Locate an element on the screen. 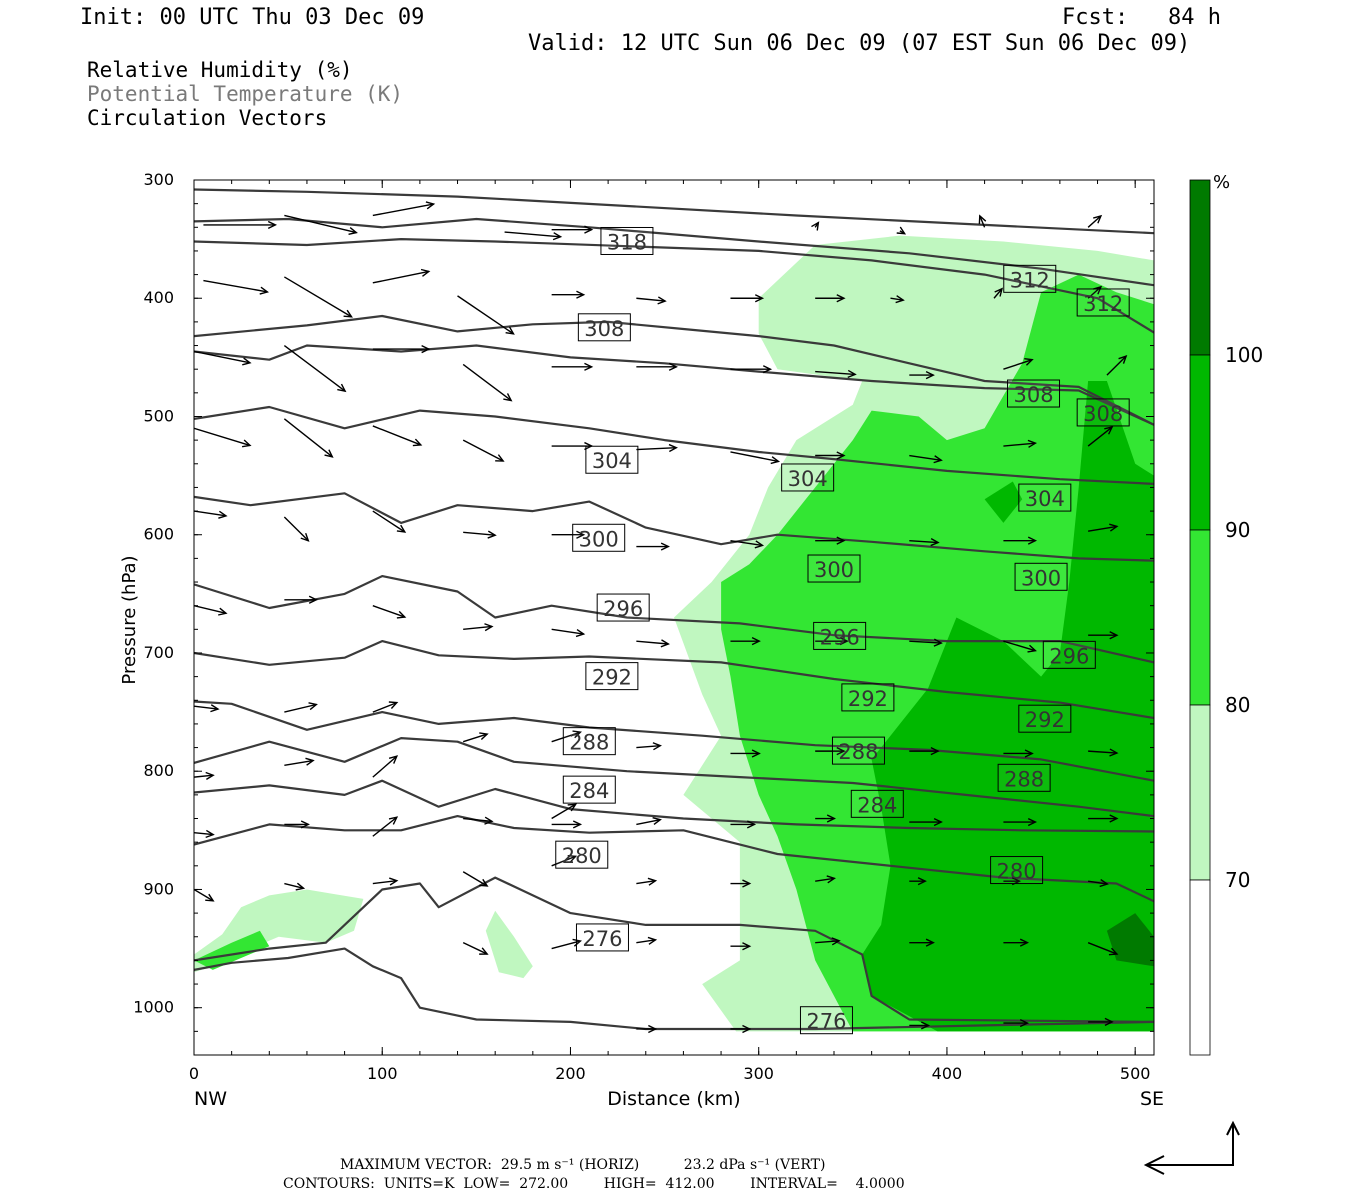 This screenshot has height=1200, width=1350. contour-label: 284 is located at coordinates (589, 789).